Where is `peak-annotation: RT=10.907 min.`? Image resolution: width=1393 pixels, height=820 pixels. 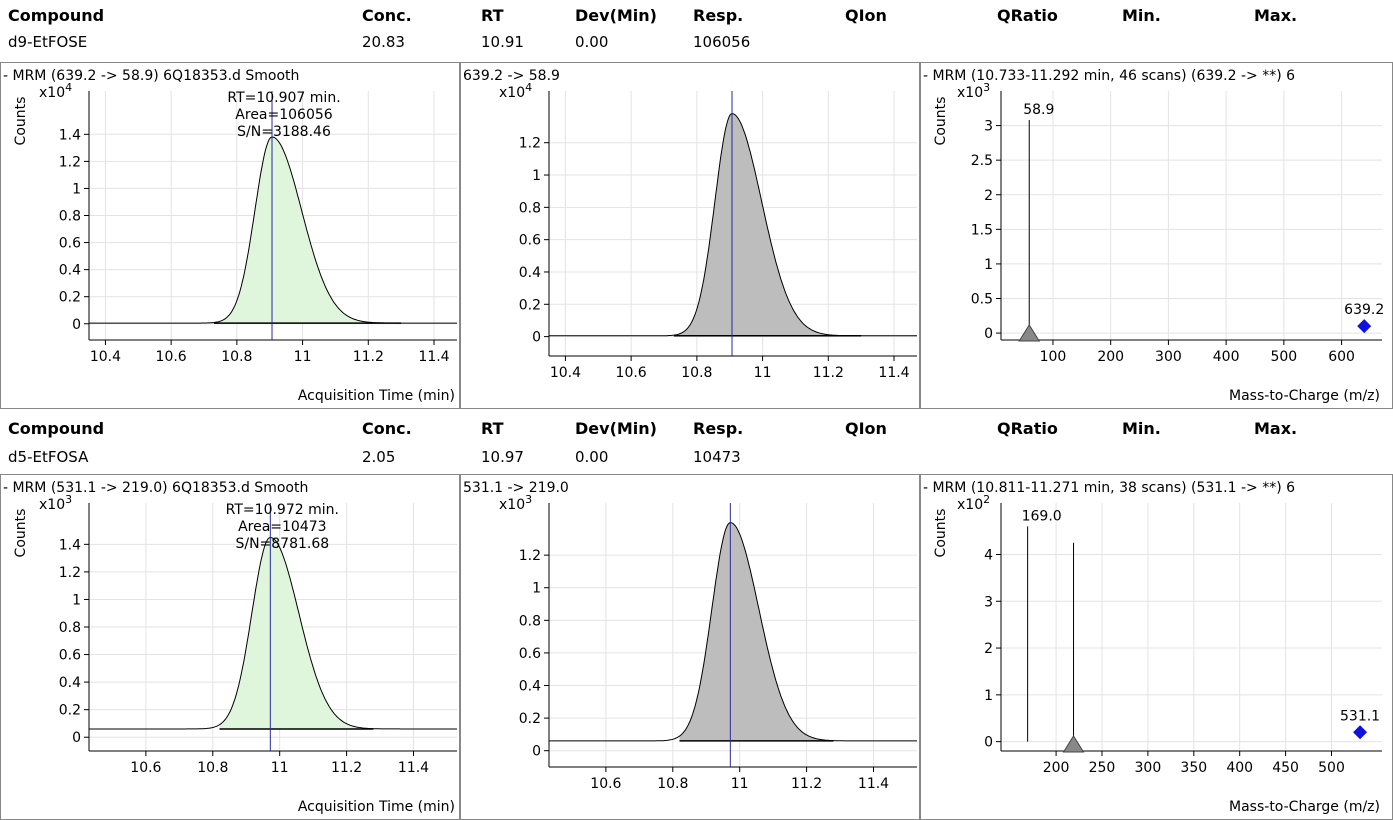 peak-annotation: RT=10.907 min. is located at coordinates (283, 98).